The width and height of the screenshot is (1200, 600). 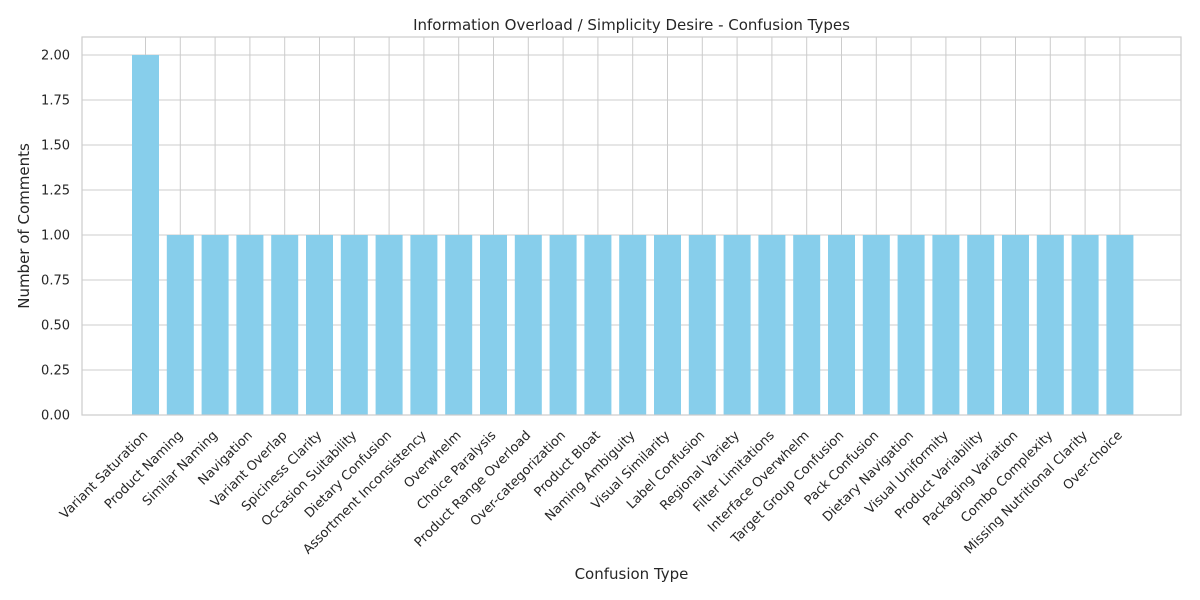 What do you see at coordinates (55, 371) in the screenshot?
I see `y-tick-label: 0.25` at bounding box center [55, 371].